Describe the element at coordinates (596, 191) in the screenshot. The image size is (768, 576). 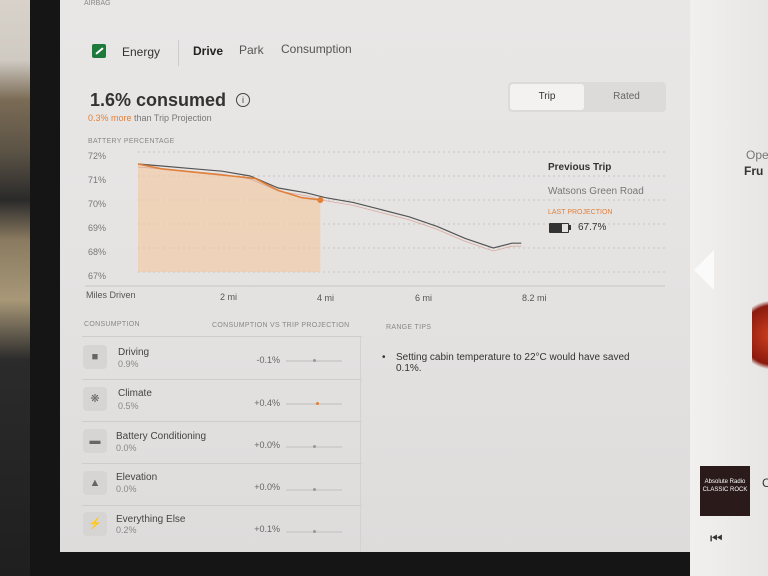
I see `legend-location: Watsons Green Road` at that location.